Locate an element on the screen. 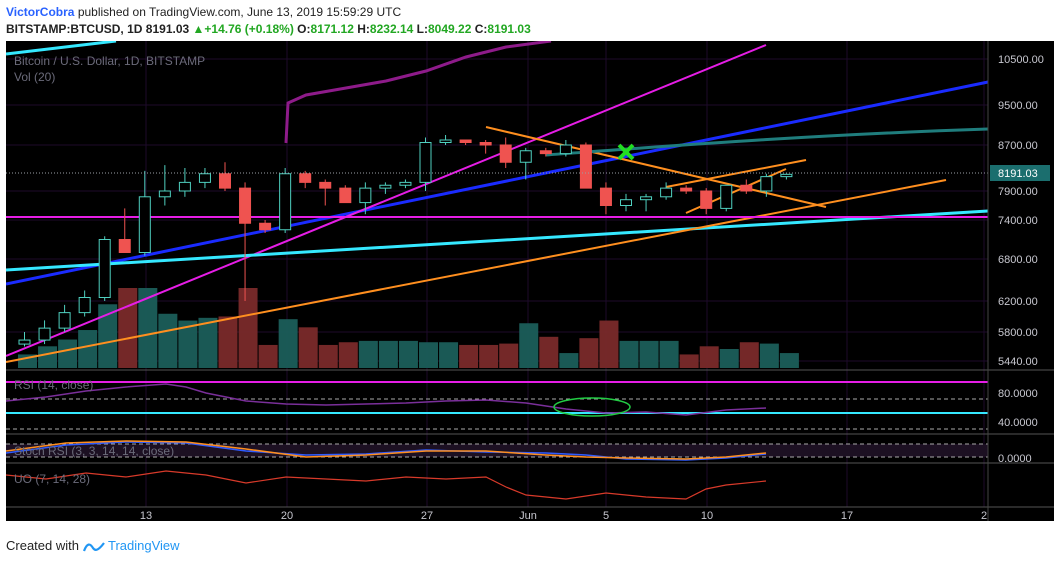 This screenshot has width=1058, height=563. ma-line-teal is located at coordinates (767, 142).